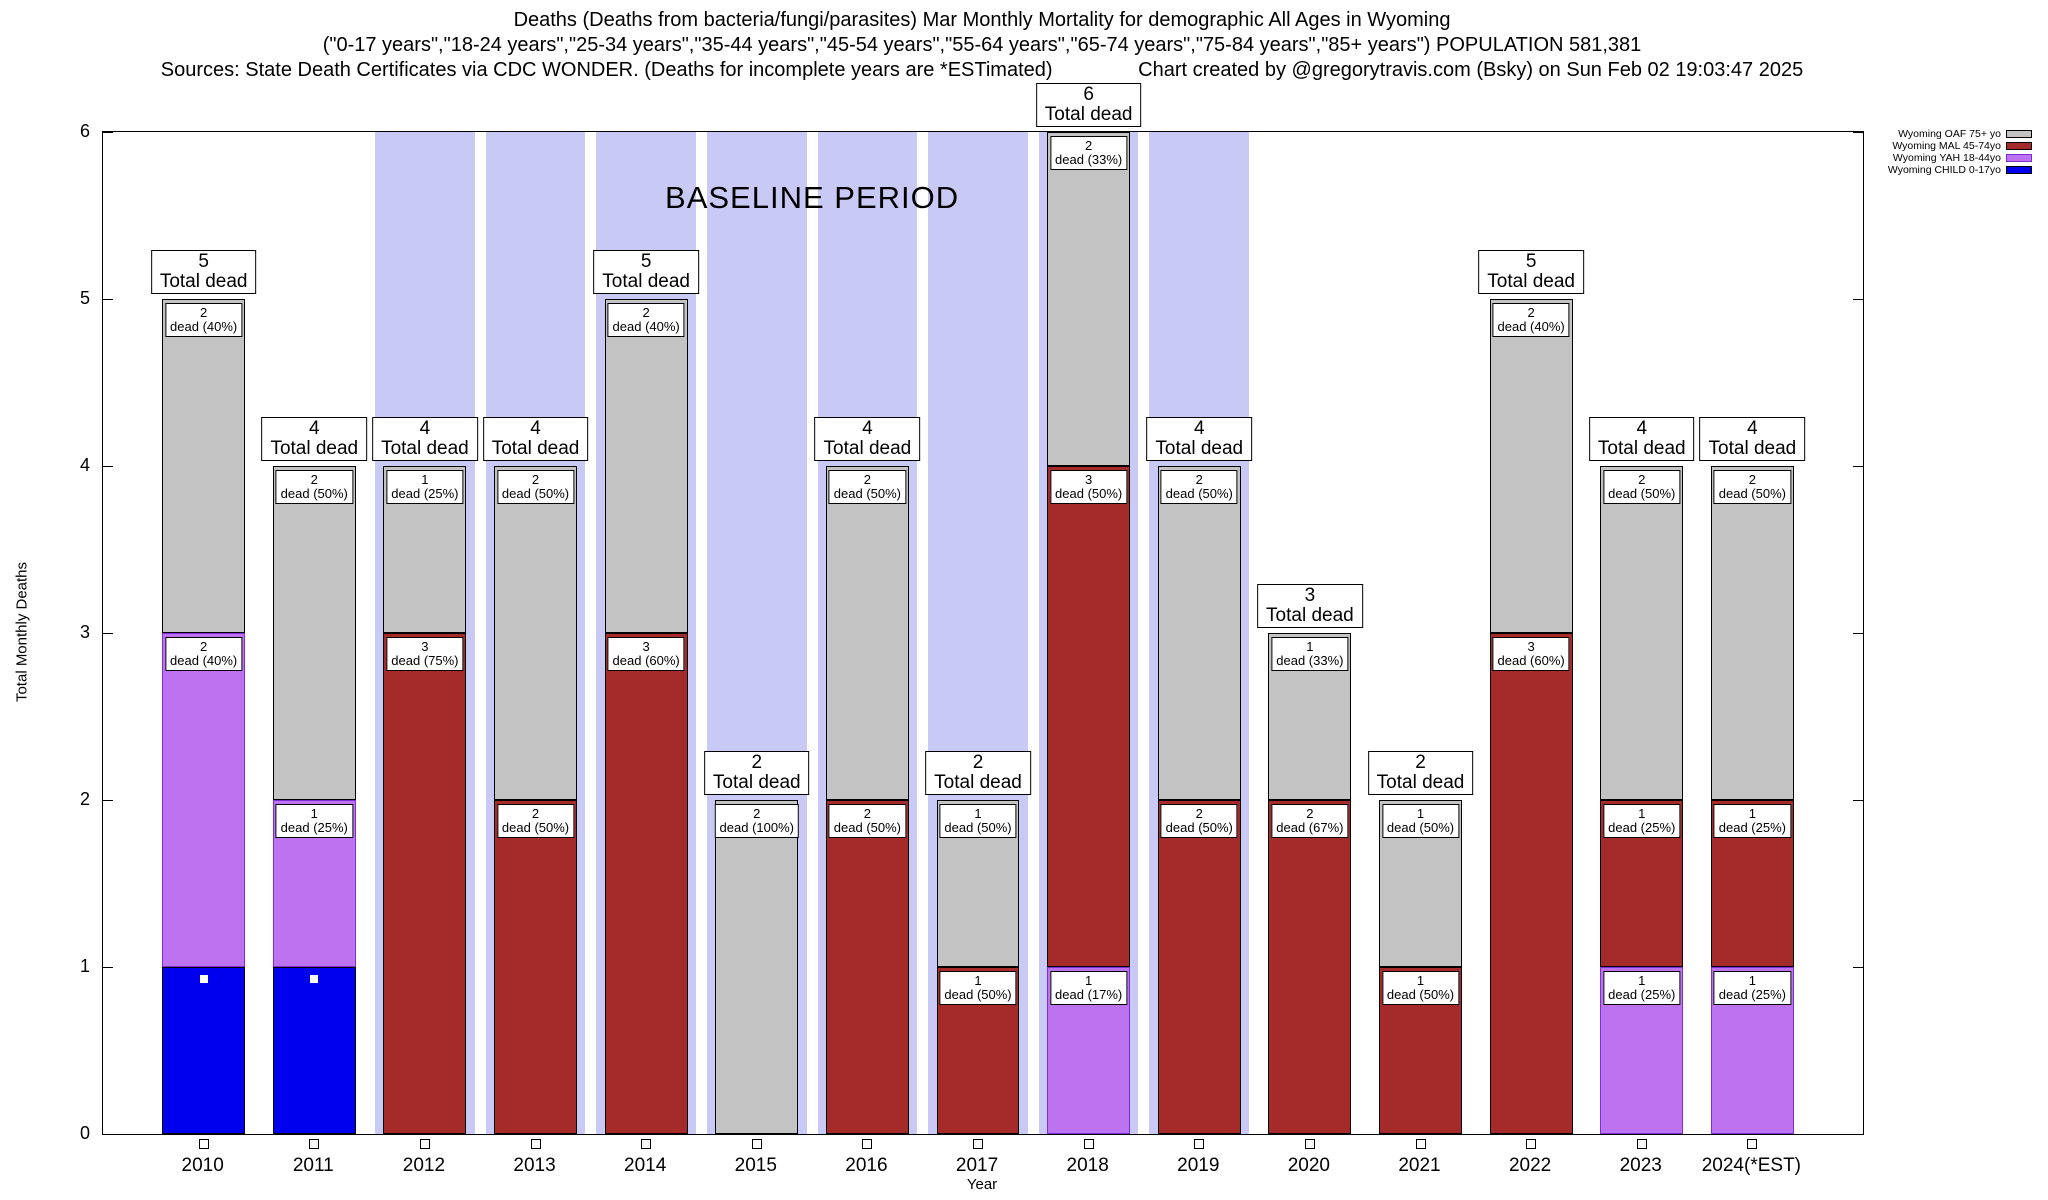 This screenshot has width=2048, height=1200. I want to click on y-tick-label: 4, so click(84, 465).